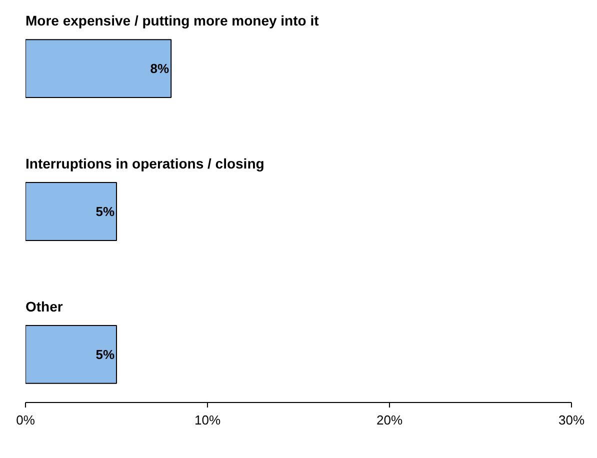  What do you see at coordinates (45, 306) in the screenshot?
I see `y-tick-label: Other` at bounding box center [45, 306].